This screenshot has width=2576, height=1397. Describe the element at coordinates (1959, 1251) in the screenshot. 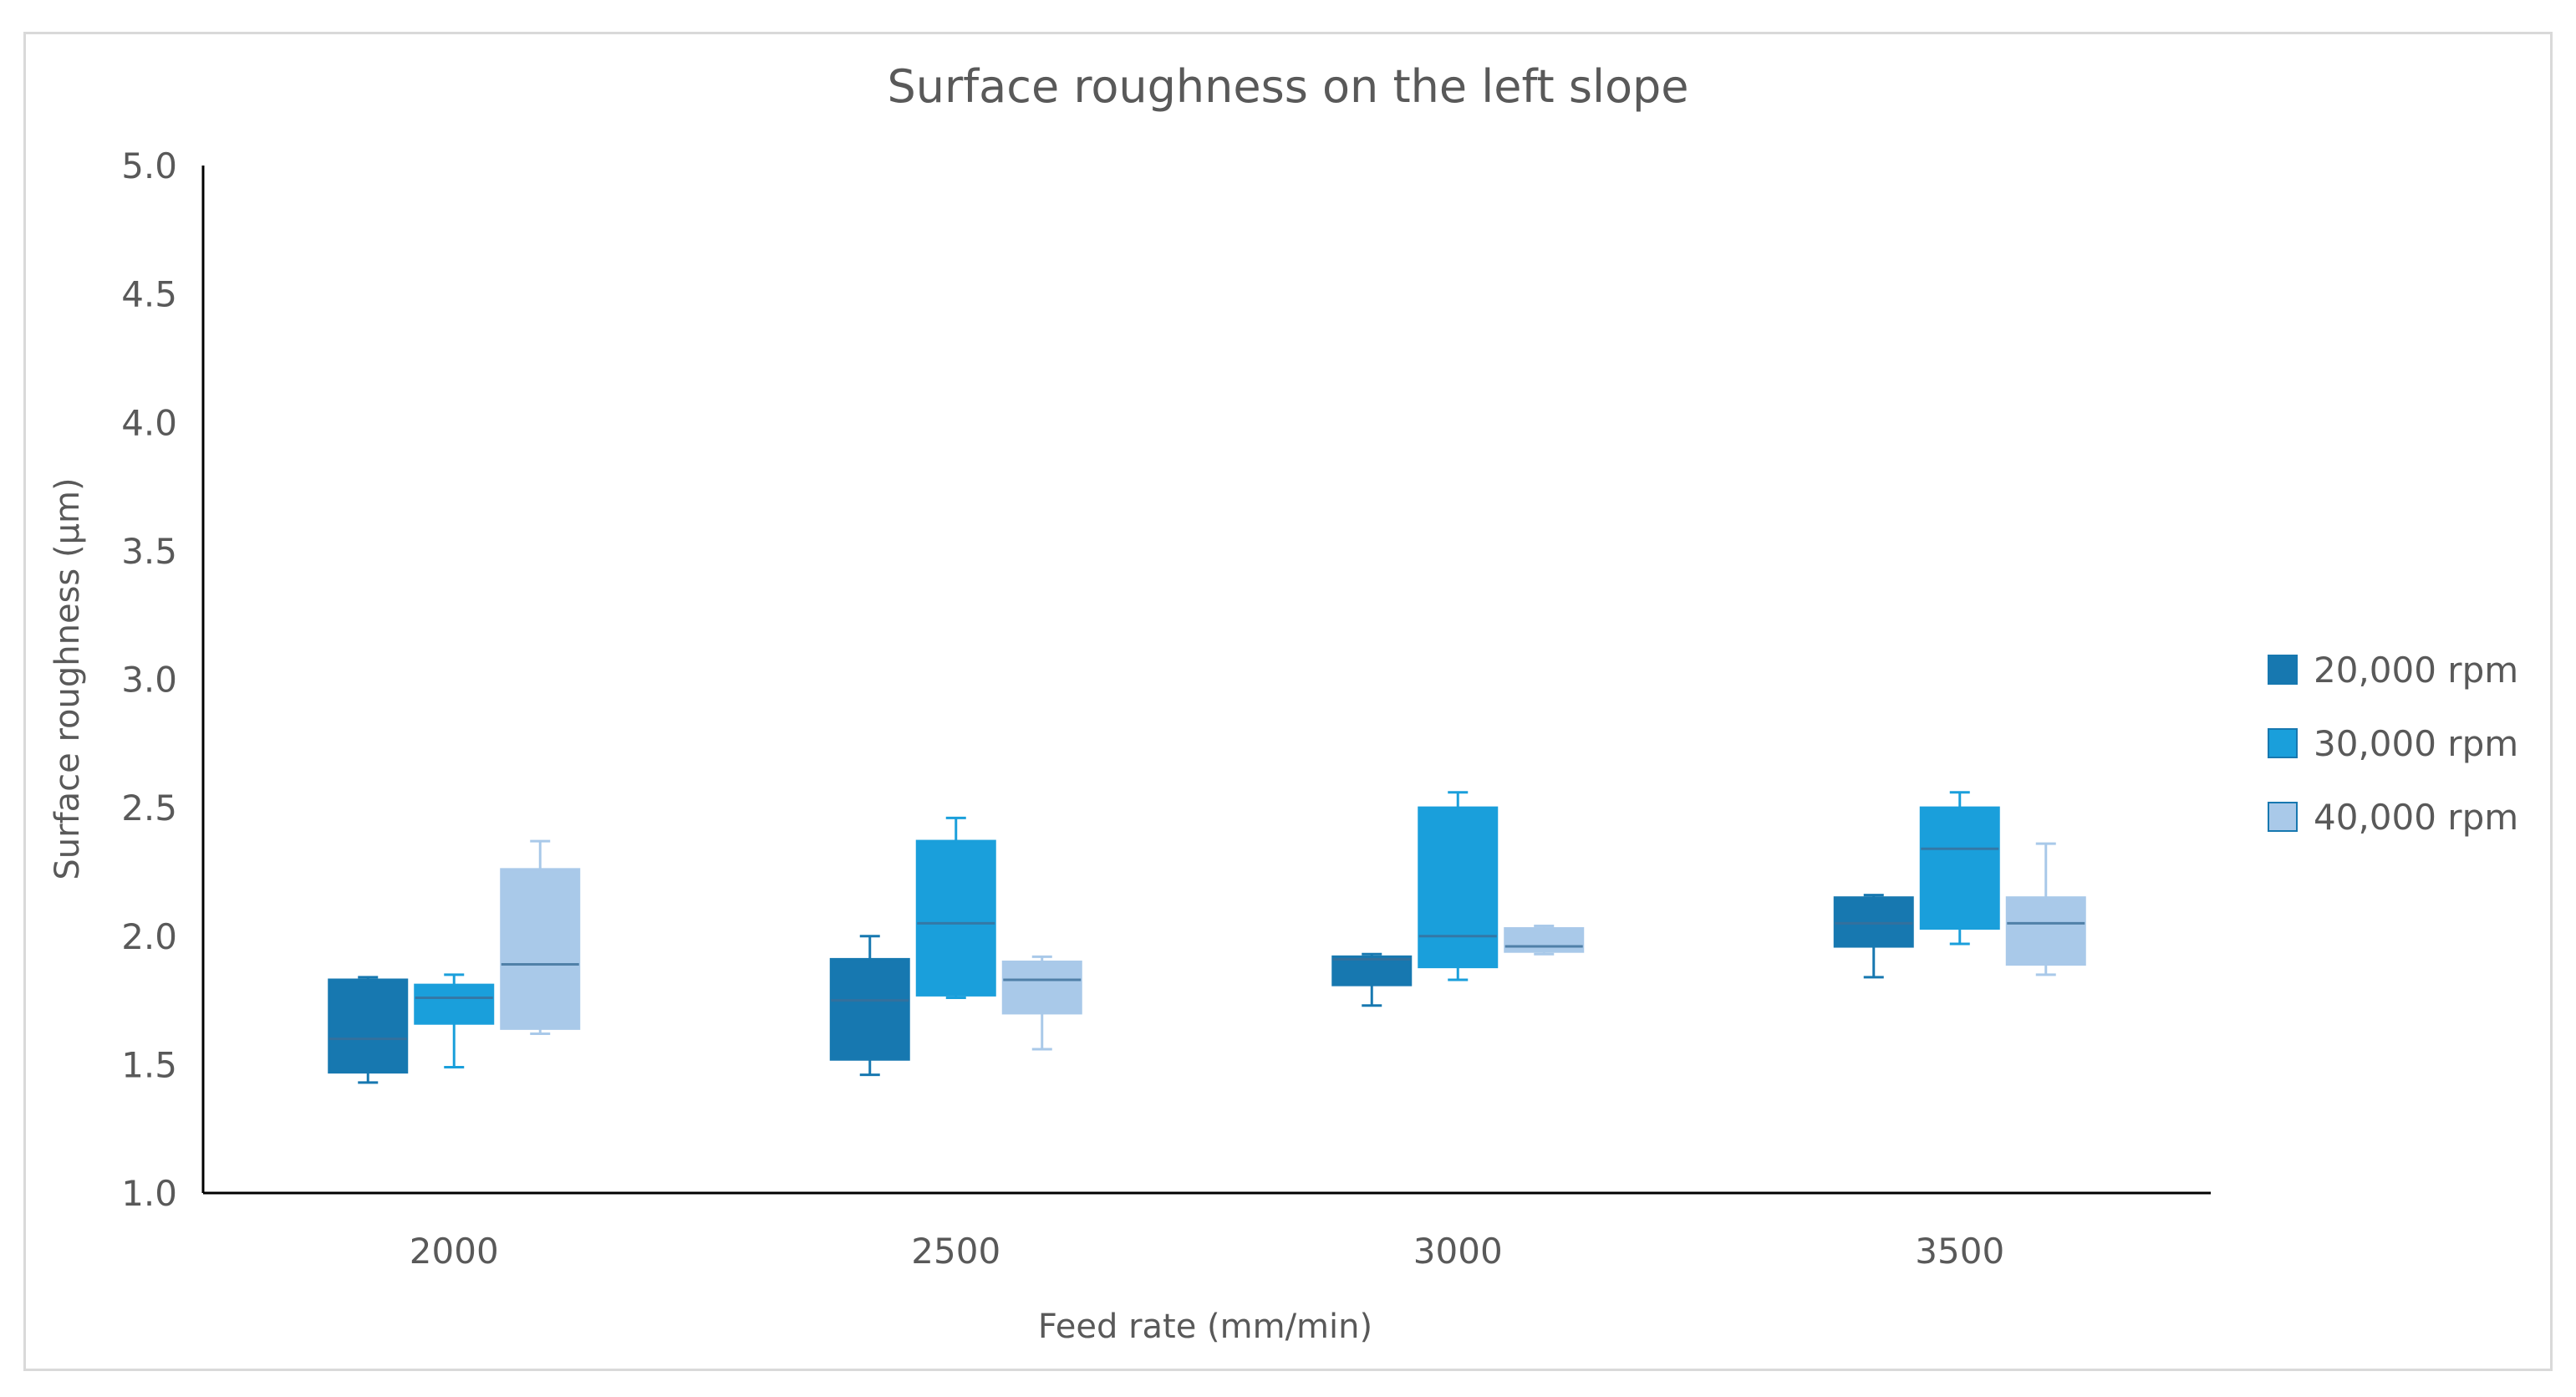

I see `x-tick-label: 3500` at that location.